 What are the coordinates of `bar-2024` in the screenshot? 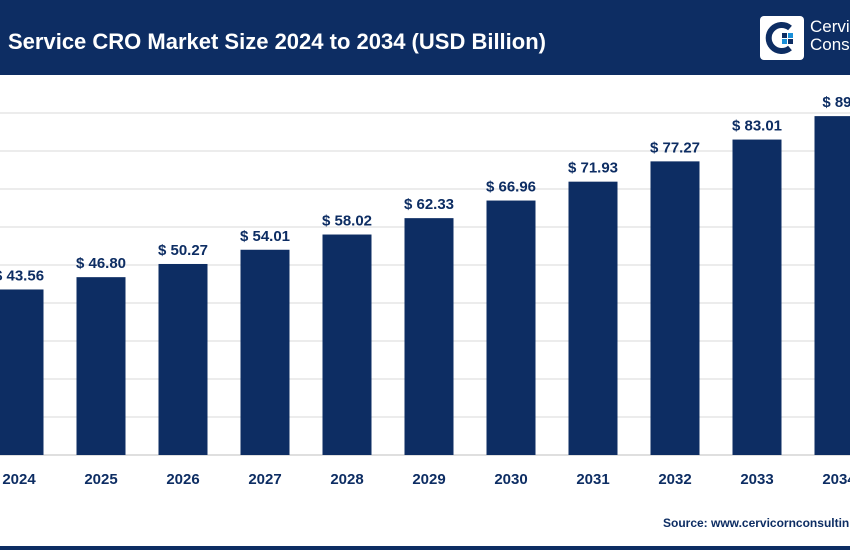 It's located at (22, 372).